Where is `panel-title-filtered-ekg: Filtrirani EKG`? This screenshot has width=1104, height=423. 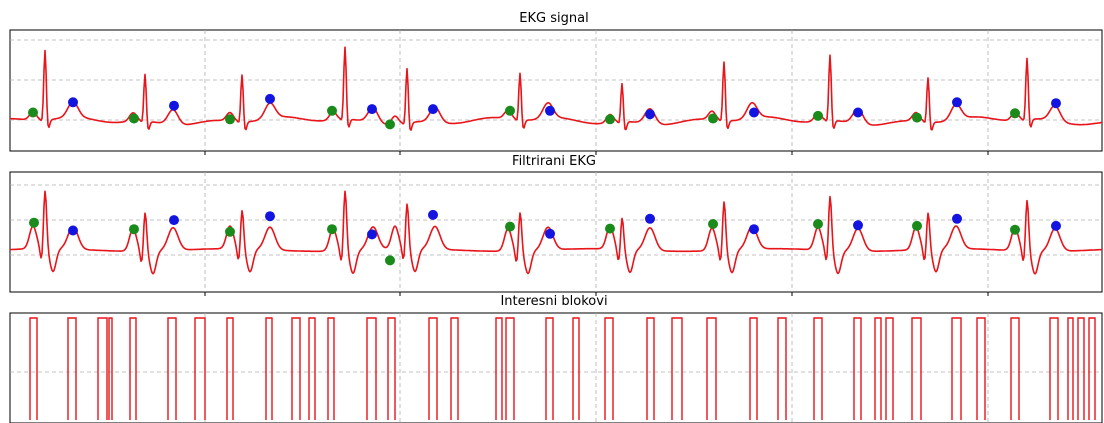 panel-title-filtered-ekg: Filtrirani EKG is located at coordinates (554, 161).